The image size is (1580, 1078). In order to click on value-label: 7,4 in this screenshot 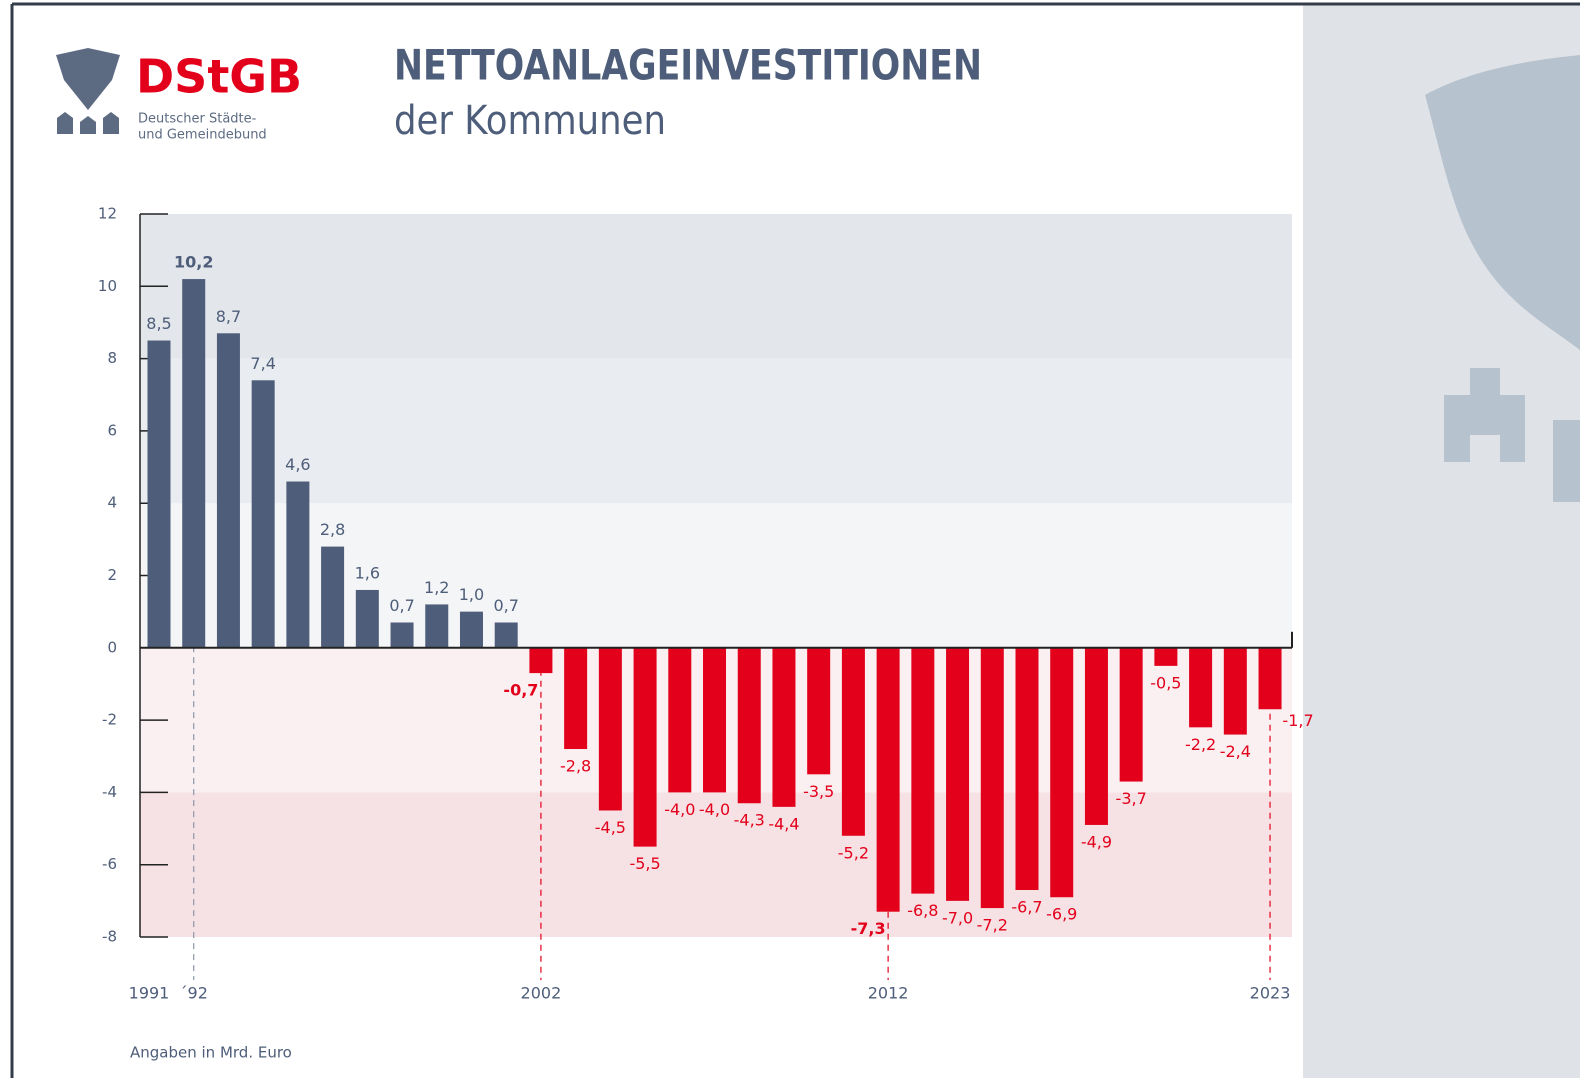, I will do `click(262, 363)`.